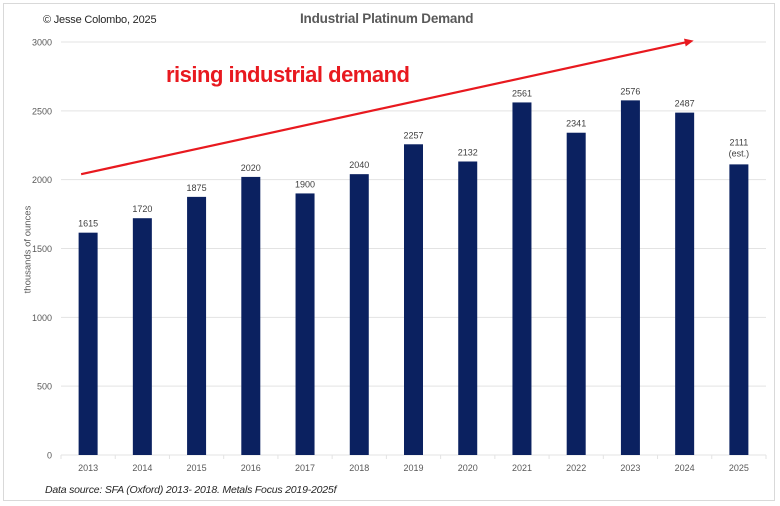 The width and height of the screenshot is (780, 506). Describe the element at coordinates (413, 300) in the screenshot. I see `bar-2019` at that location.